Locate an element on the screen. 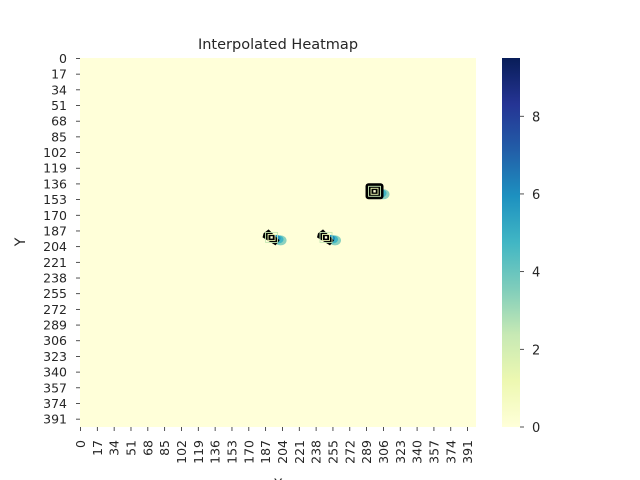 Image resolution: width=640 pixels, height=480 pixels. y-axis-label: Y is located at coordinates (21, 242).